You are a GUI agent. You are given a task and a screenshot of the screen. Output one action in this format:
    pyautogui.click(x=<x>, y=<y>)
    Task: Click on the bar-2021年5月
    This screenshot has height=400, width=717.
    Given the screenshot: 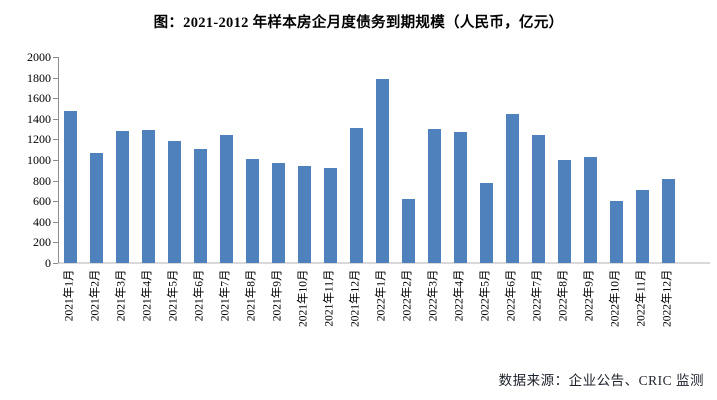 What is the action you would take?
    pyautogui.click(x=174, y=202)
    